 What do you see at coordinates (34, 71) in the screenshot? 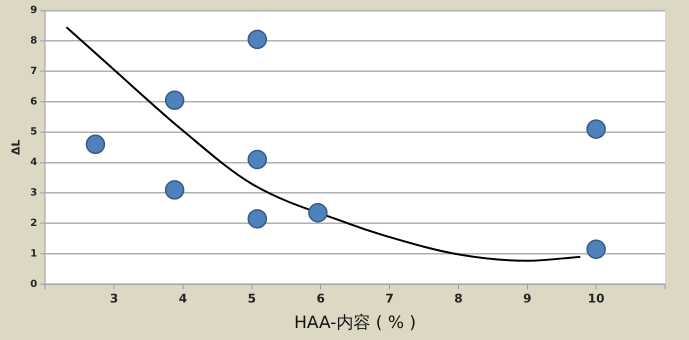
I see `y-tick-label: 7` at bounding box center [34, 71].